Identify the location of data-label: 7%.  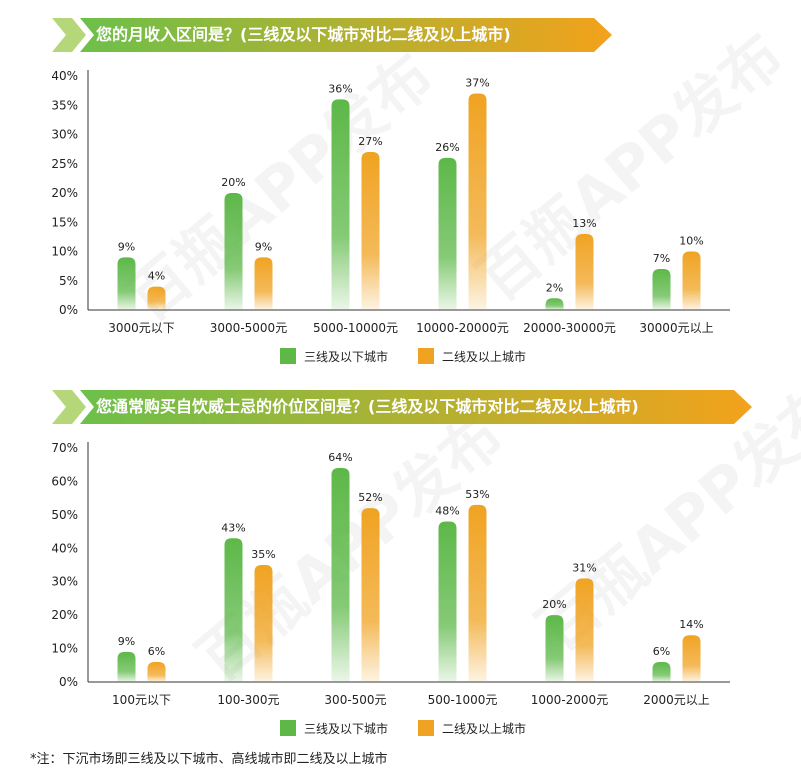
(661, 258).